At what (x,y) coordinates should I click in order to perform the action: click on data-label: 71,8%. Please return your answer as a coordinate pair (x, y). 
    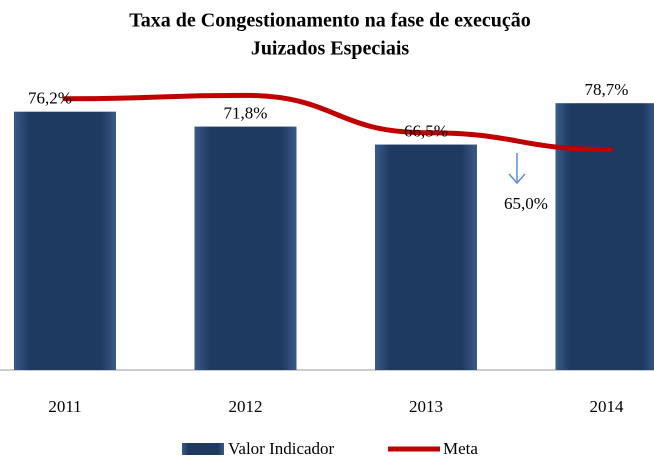
    Looking at the image, I should click on (246, 113).